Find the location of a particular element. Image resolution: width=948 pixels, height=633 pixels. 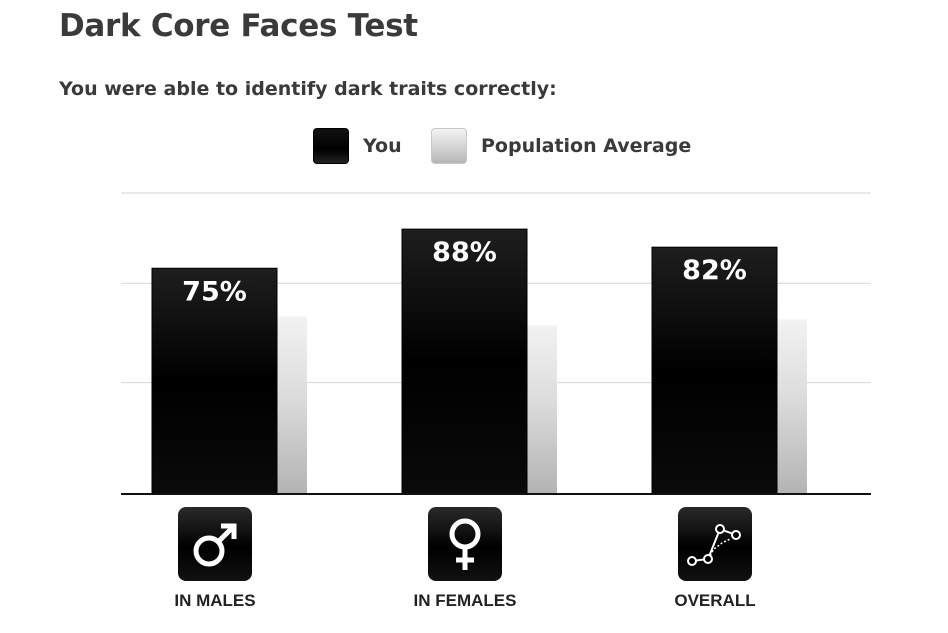

legend-label-you: You is located at coordinates (382, 146).